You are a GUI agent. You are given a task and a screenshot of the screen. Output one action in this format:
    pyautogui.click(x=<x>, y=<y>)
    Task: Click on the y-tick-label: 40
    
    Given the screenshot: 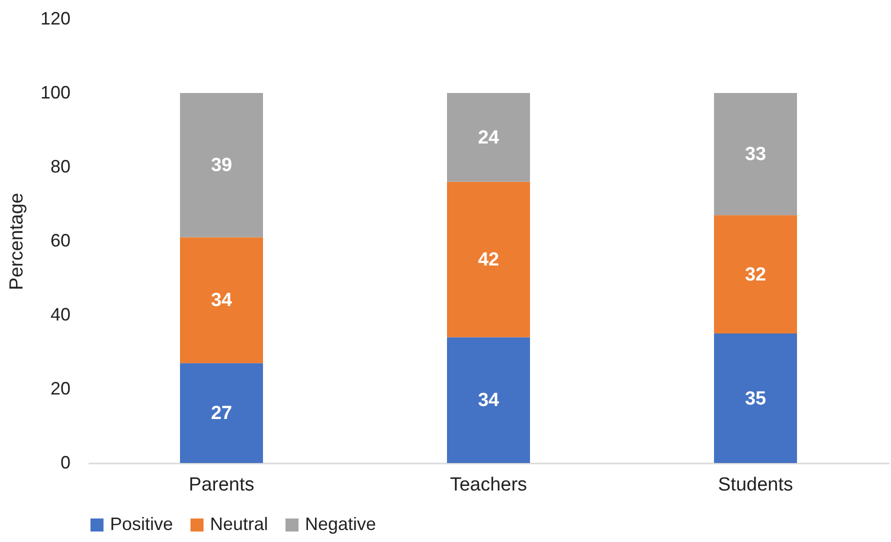 What is the action you would take?
    pyautogui.click(x=60, y=314)
    